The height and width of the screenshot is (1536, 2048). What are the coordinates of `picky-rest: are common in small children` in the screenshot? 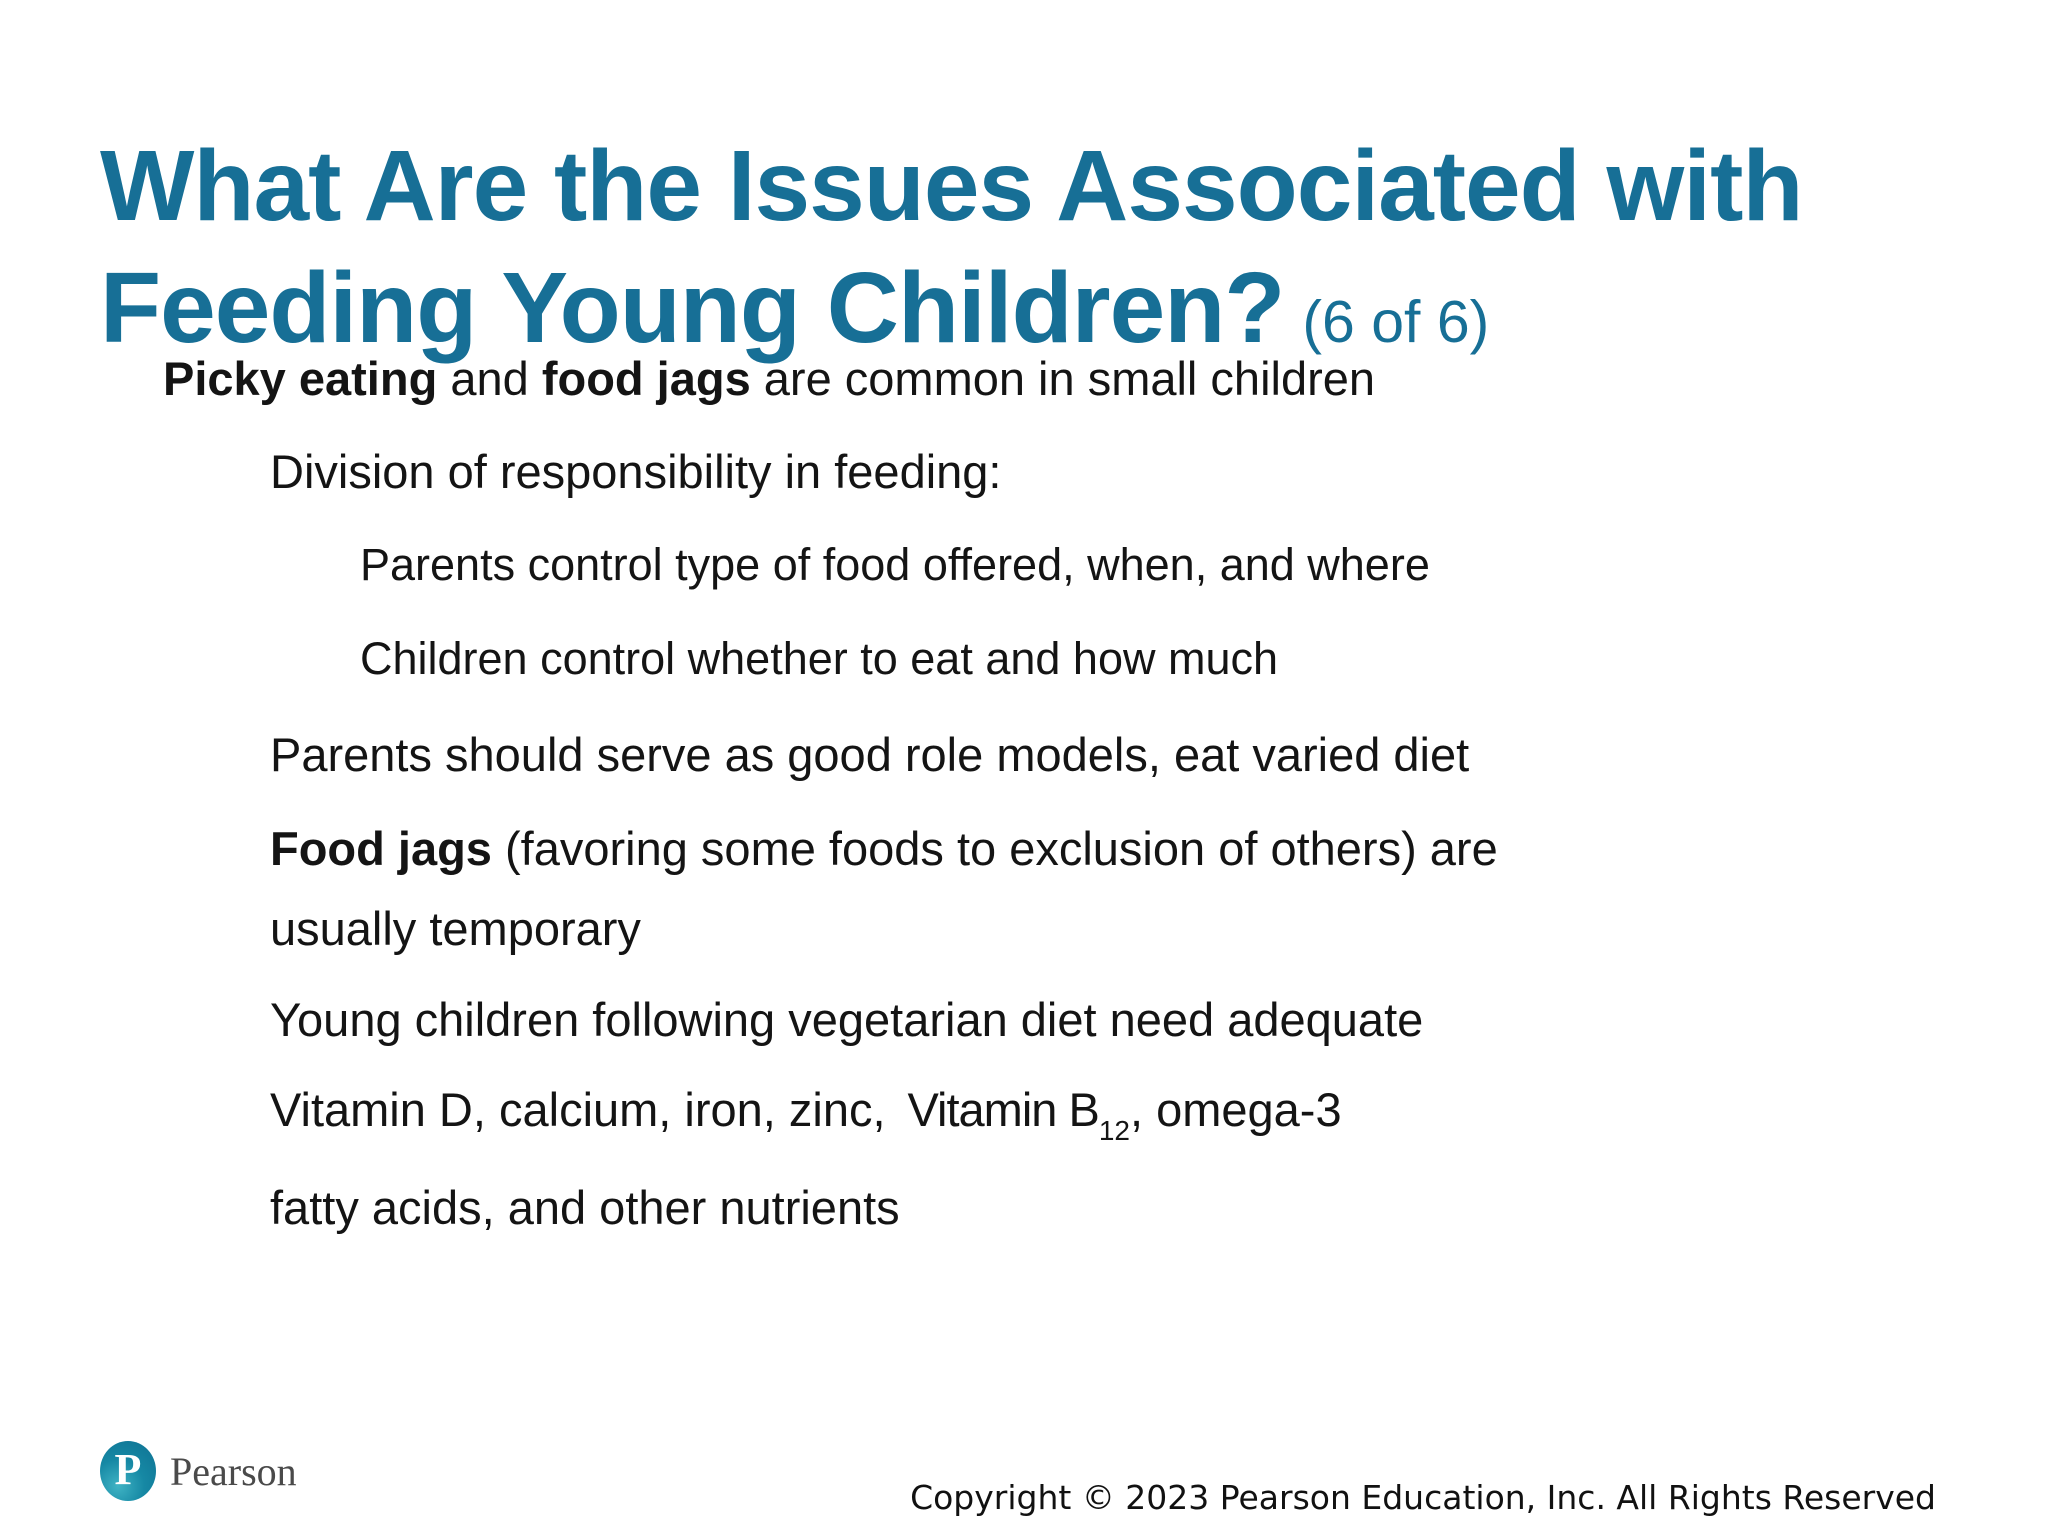 It's located at (1063, 378).